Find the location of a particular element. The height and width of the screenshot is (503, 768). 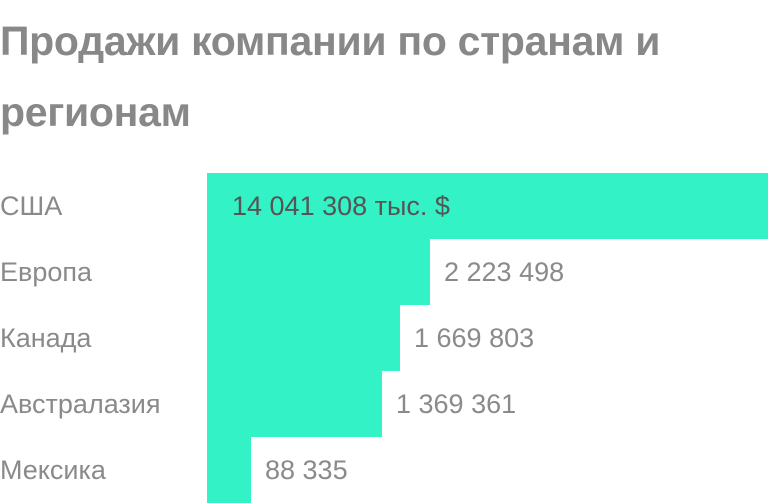

bar-row: Канада 1 669 803 is located at coordinates (384, 338).